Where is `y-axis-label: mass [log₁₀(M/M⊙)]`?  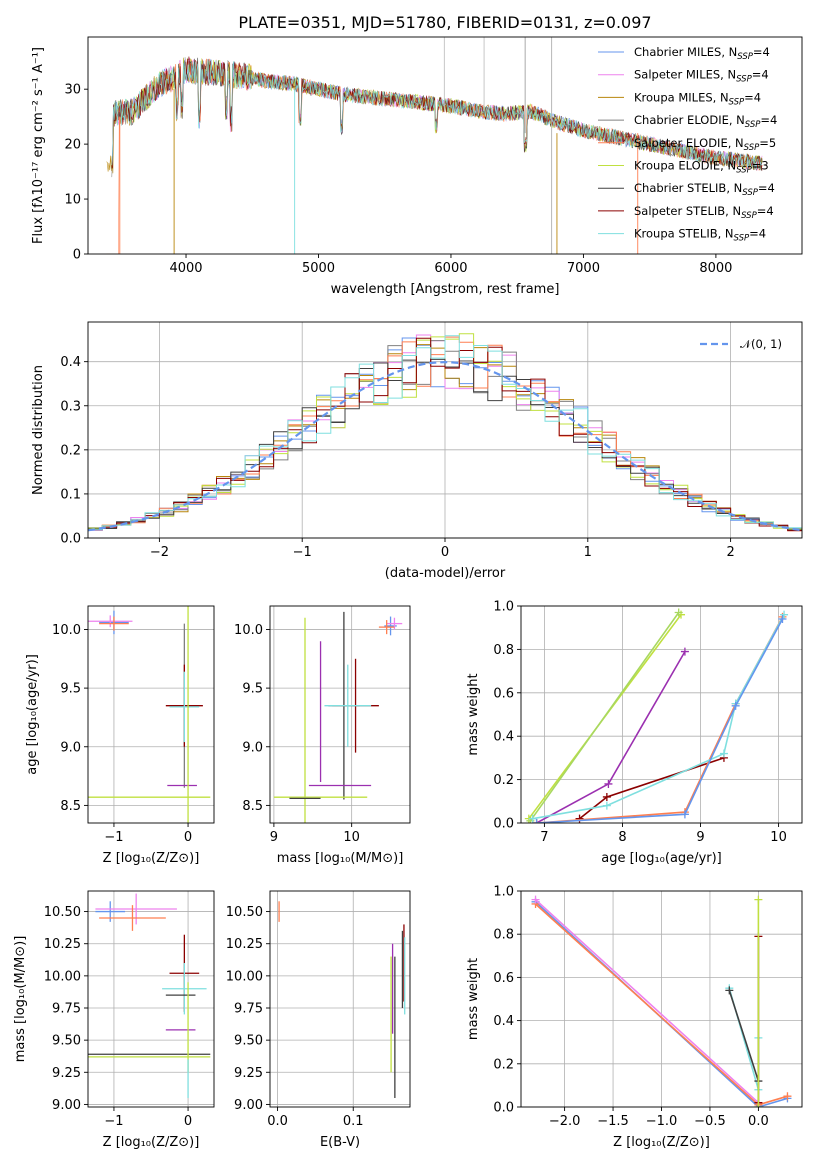
y-axis-label: mass [log₁₀(M/M⊙)] is located at coordinates (20, 999).